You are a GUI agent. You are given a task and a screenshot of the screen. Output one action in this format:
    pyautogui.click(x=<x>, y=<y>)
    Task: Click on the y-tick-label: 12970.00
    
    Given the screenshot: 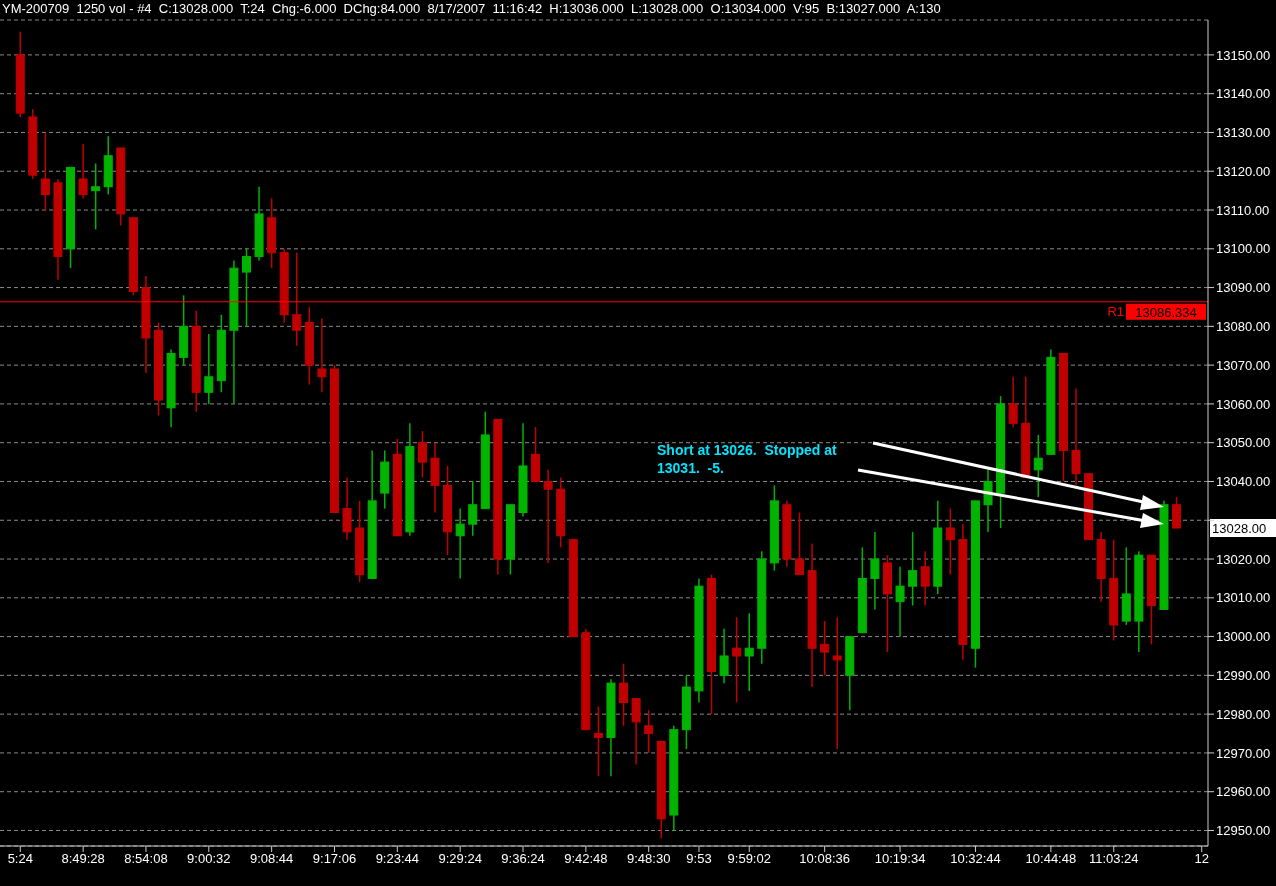 What is the action you would take?
    pyautogui.click(x=1243, y=753)
    